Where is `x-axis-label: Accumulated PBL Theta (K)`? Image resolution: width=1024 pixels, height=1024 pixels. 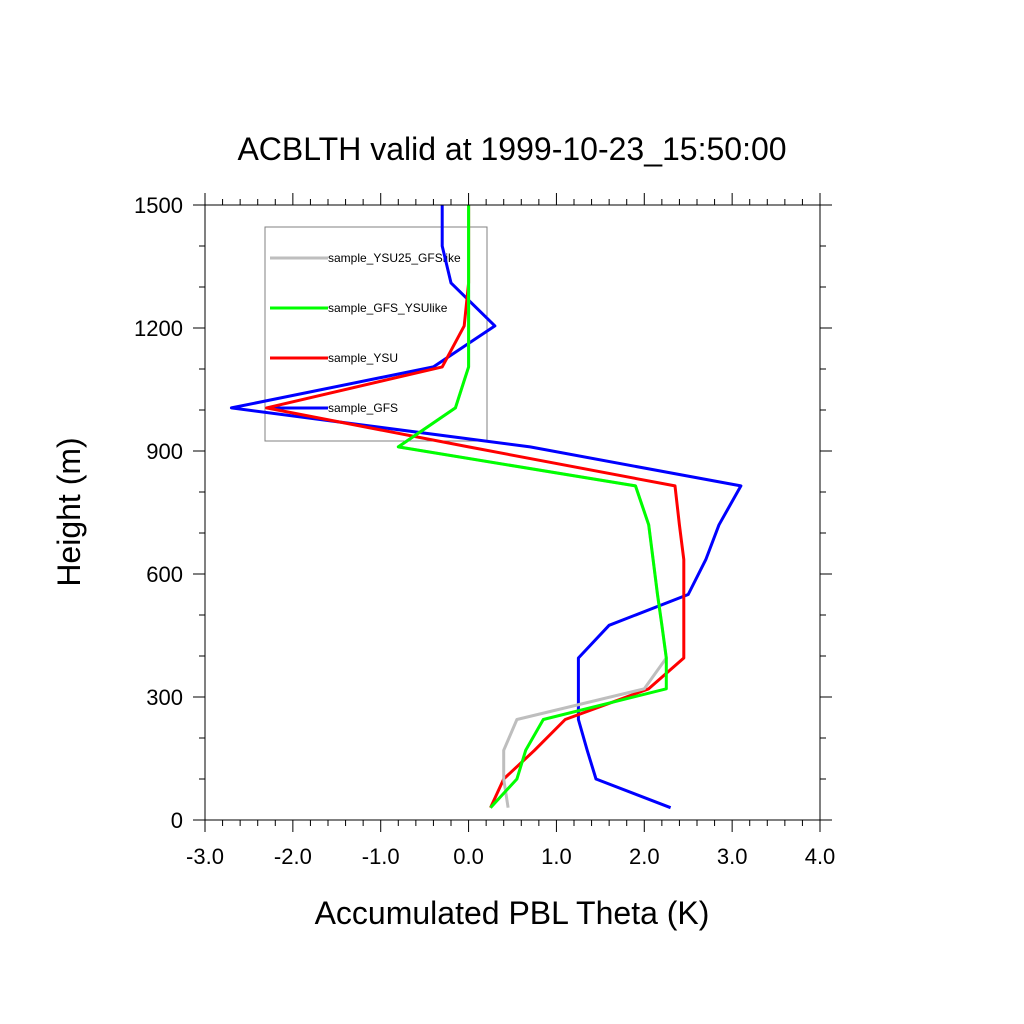 x-axis-label: Accumulated PBL Theta (K) is located at coordinates (512, 913).